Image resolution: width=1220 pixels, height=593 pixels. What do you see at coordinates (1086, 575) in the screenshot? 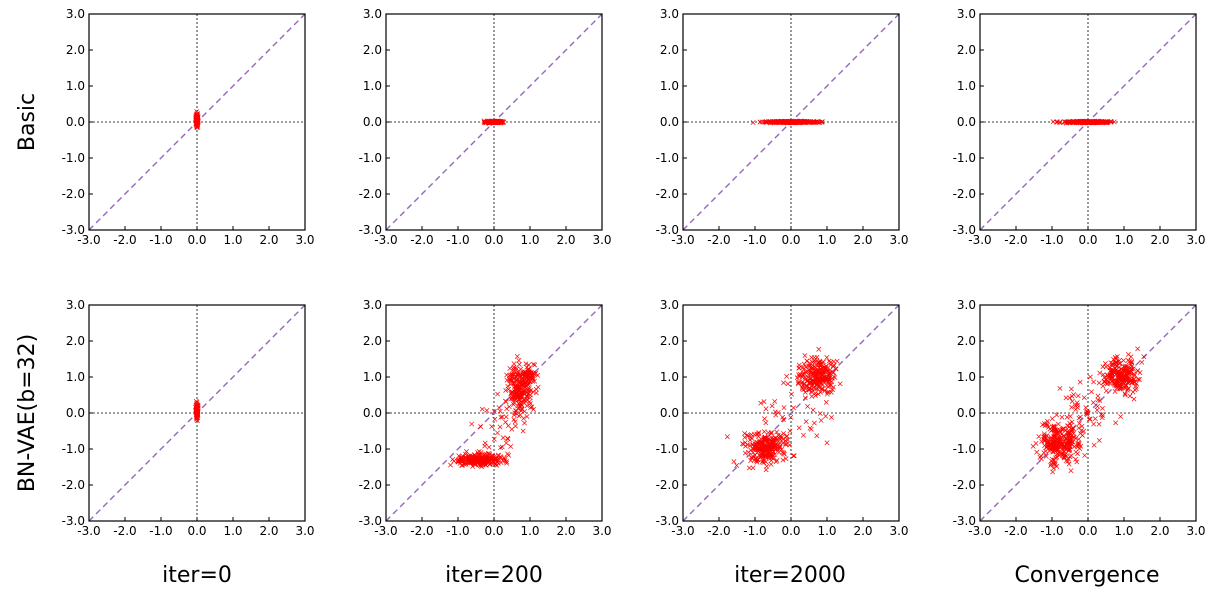
I see `column-label-convergence: Convergence` at bounding box center [1086, 575].